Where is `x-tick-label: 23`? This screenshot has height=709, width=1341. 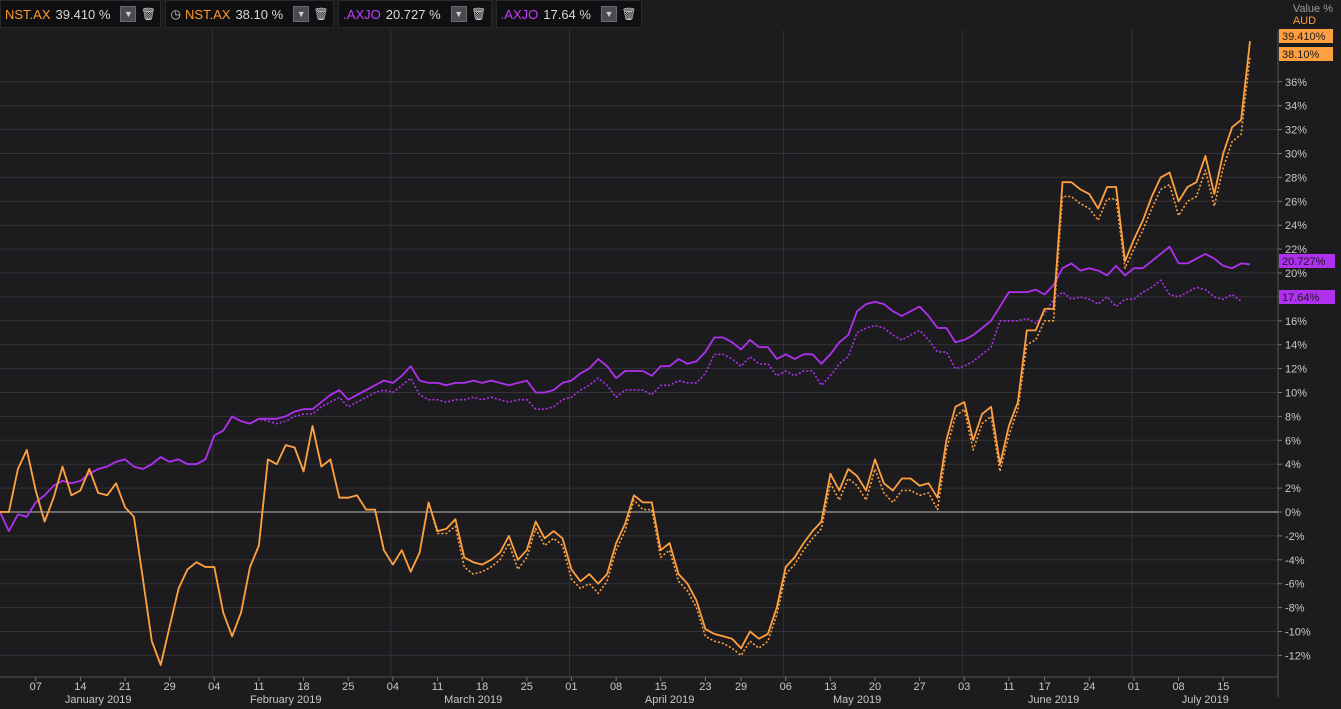 x-tick-label: 23 is located at coordinates (705, 687).